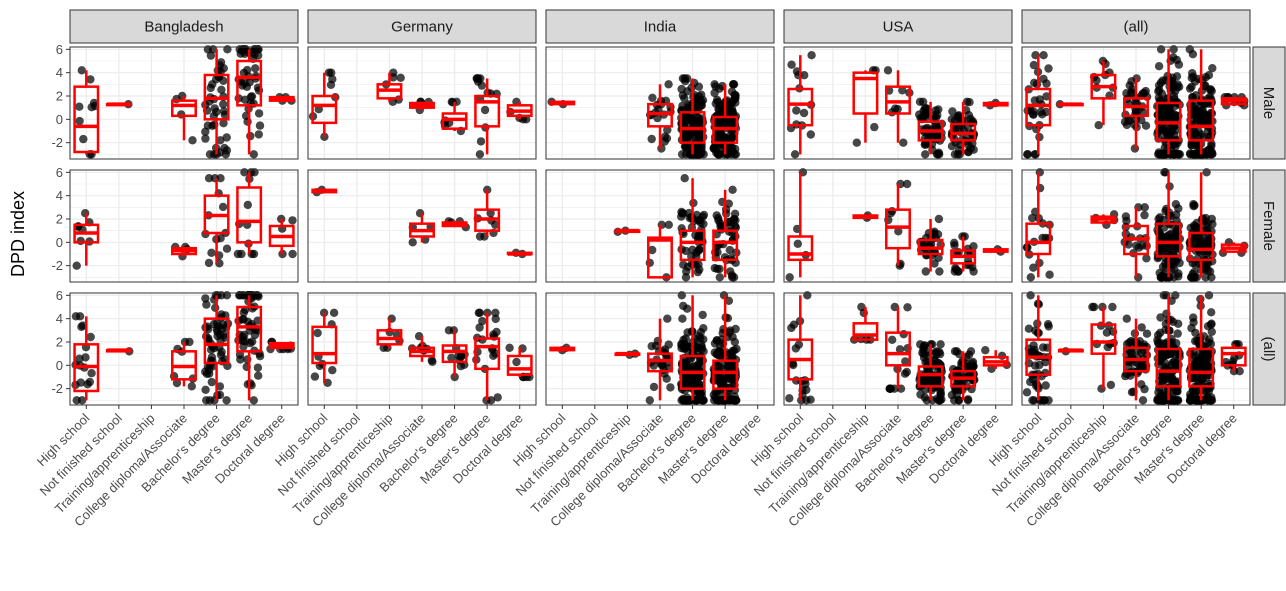 Image resolution: width=1286 pixels, height=591 pixels. What do you see at coordinates (898, 27) in the screenshot?
I see `facet-strip-label: USA` at bounding box center [898, 27].